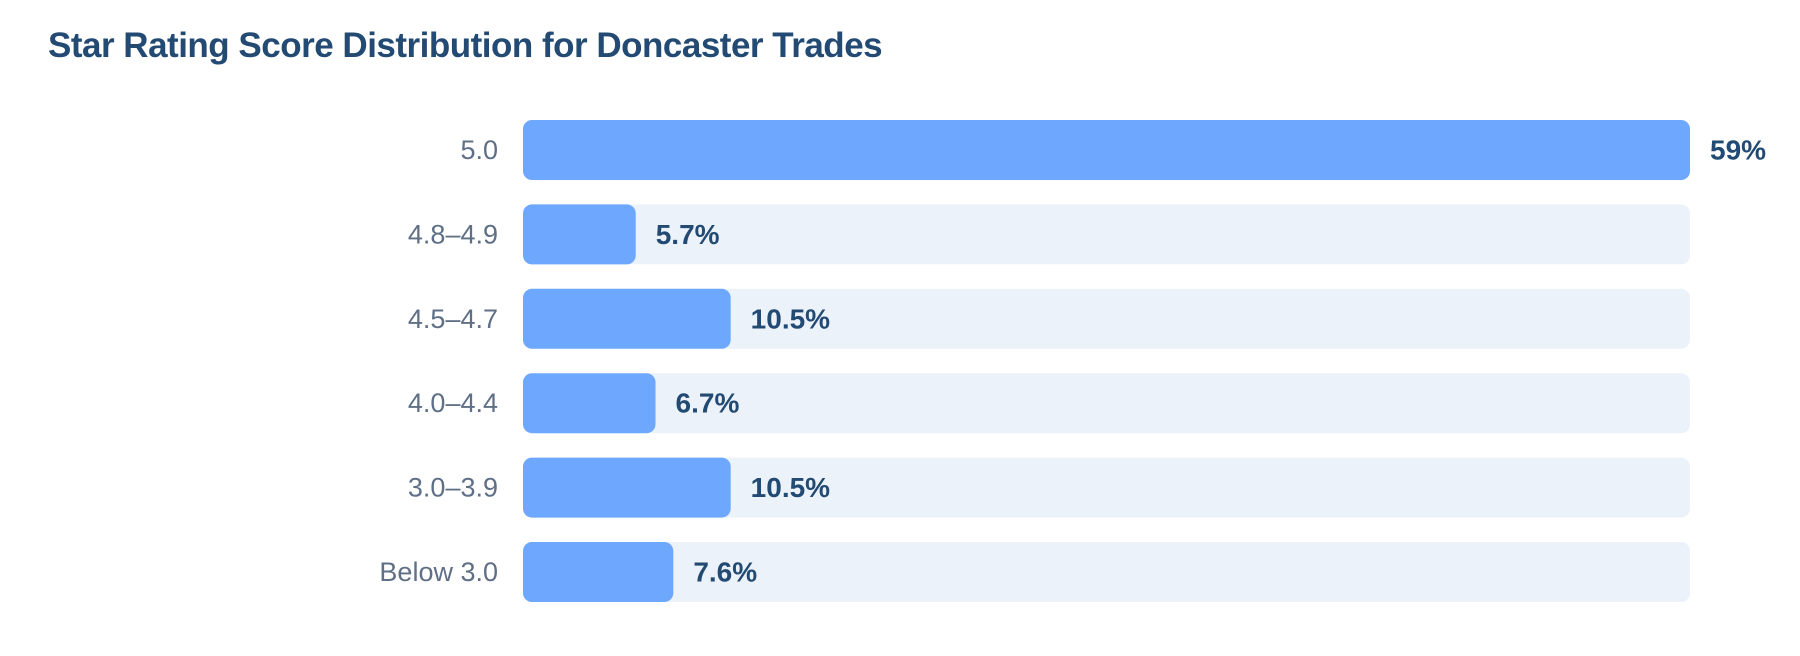 The width and height of the screenshot is (1800, 656). What do you see at coordinates (725, 572) in the screenshot?
I see `value-label: 7.6%` at bounding box center [725, 572].